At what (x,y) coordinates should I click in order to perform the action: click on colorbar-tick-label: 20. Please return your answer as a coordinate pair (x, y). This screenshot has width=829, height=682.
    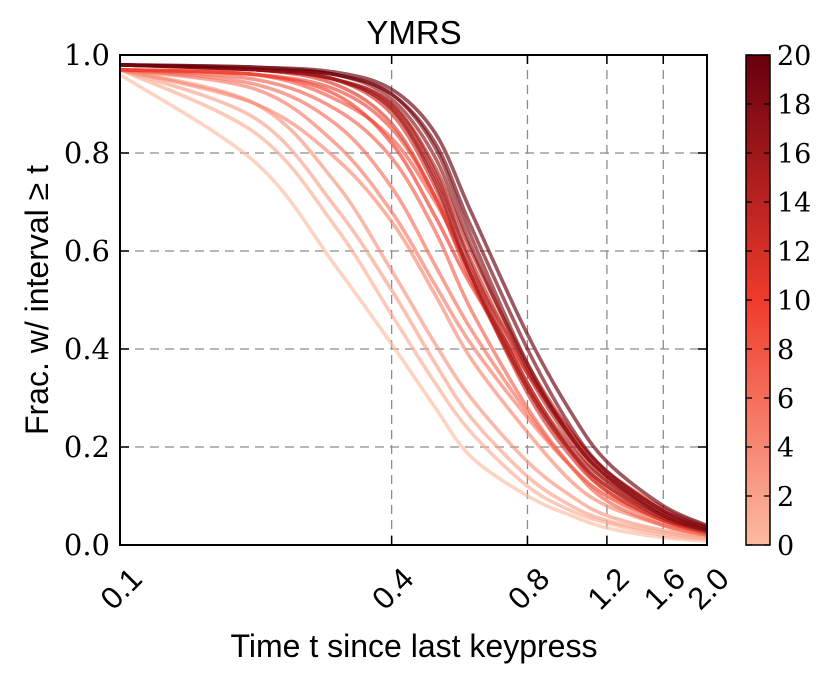
    Looking at the image, I should click on (794, 56).